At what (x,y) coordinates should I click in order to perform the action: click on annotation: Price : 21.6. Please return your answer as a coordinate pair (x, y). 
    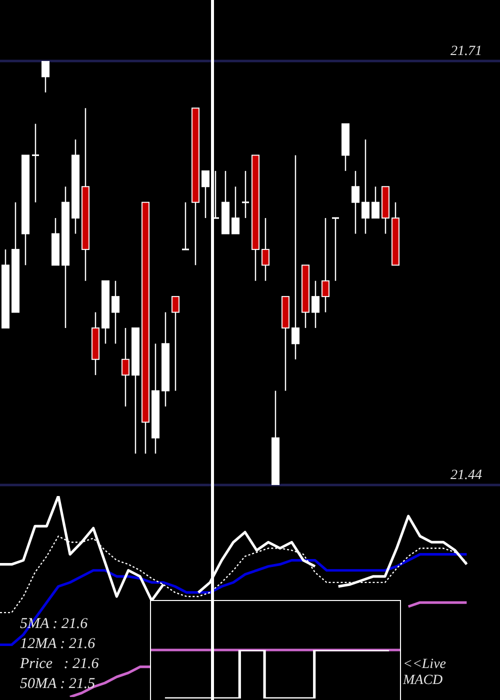
    Looking at the image, I should click on (59, 664).